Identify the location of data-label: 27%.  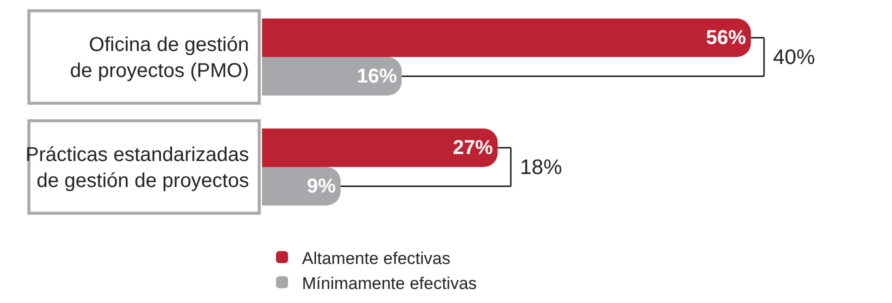
(473, 147).